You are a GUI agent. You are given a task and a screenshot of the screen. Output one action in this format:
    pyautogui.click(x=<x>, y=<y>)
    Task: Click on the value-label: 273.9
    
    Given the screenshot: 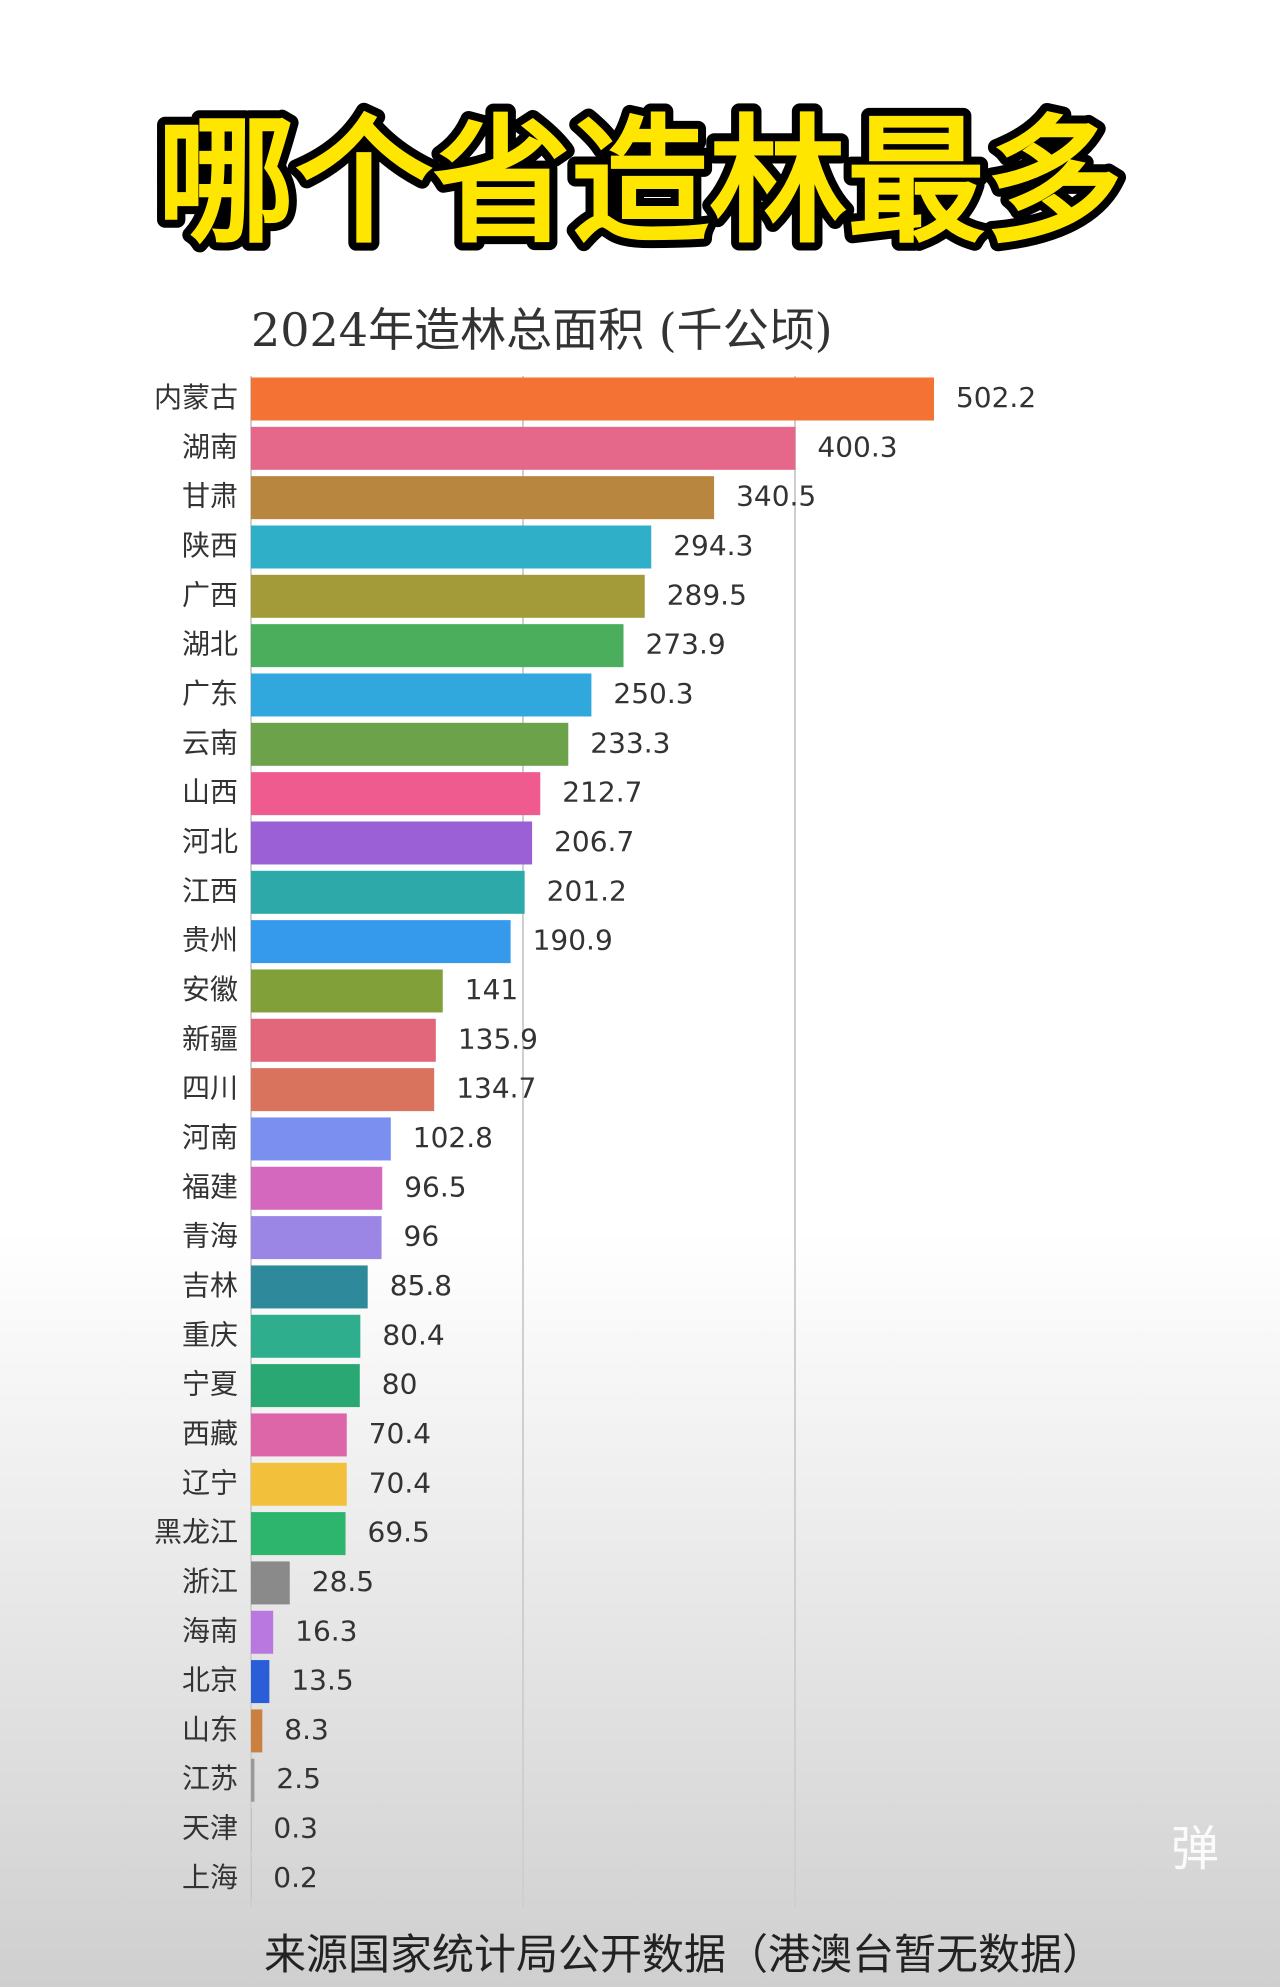 What is the action you would take?
    pyautogui.click(x=686, y=644)
    